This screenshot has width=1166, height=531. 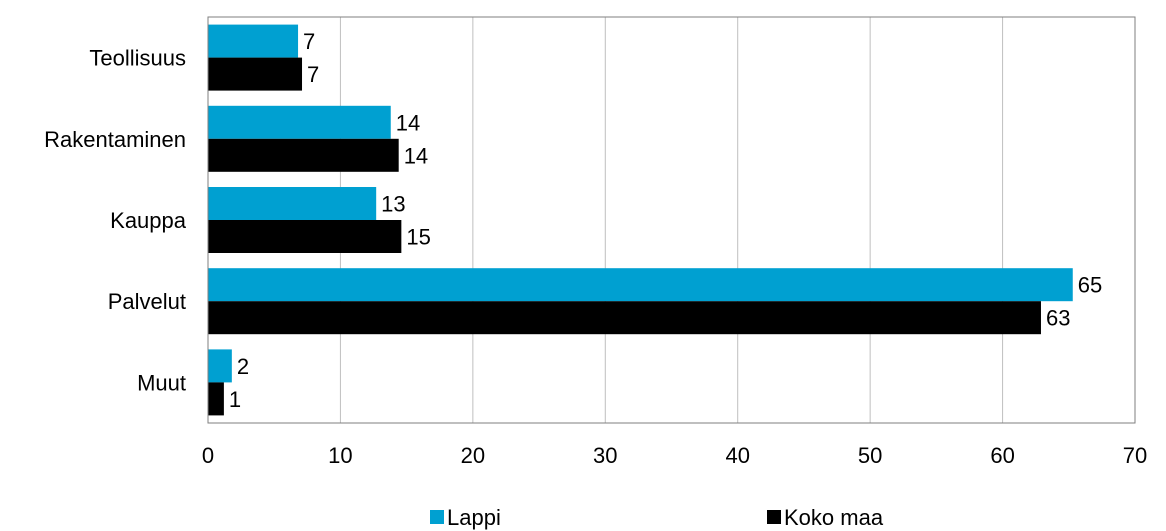 What do you see at coordinates (473, 455) in the screenshot?
I see `x-tick-label: 20` at bounding box center [473, 455].